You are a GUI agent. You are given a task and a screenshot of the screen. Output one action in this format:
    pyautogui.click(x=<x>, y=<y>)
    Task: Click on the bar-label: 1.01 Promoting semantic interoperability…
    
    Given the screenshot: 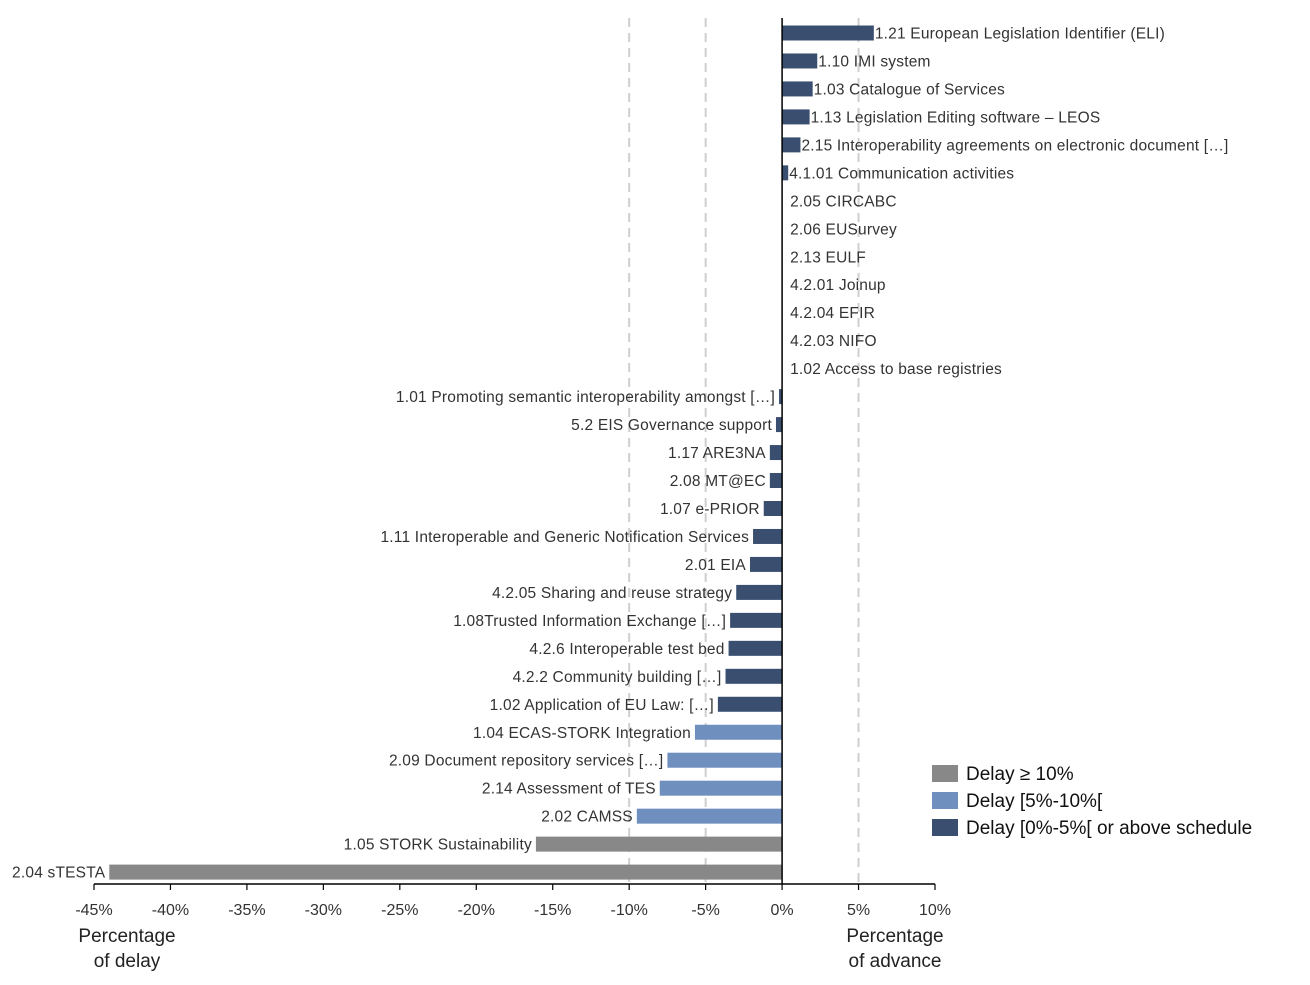 What is the action you would take?
    pyautogui.click(x=585, y=397)
    